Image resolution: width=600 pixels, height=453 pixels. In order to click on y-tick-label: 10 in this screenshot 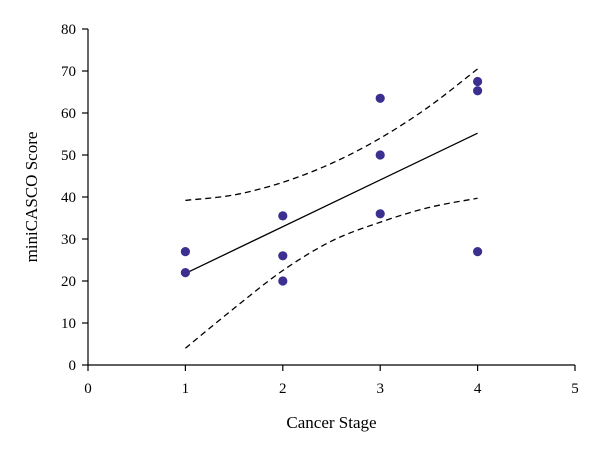, I will do `click(68, 324)`.